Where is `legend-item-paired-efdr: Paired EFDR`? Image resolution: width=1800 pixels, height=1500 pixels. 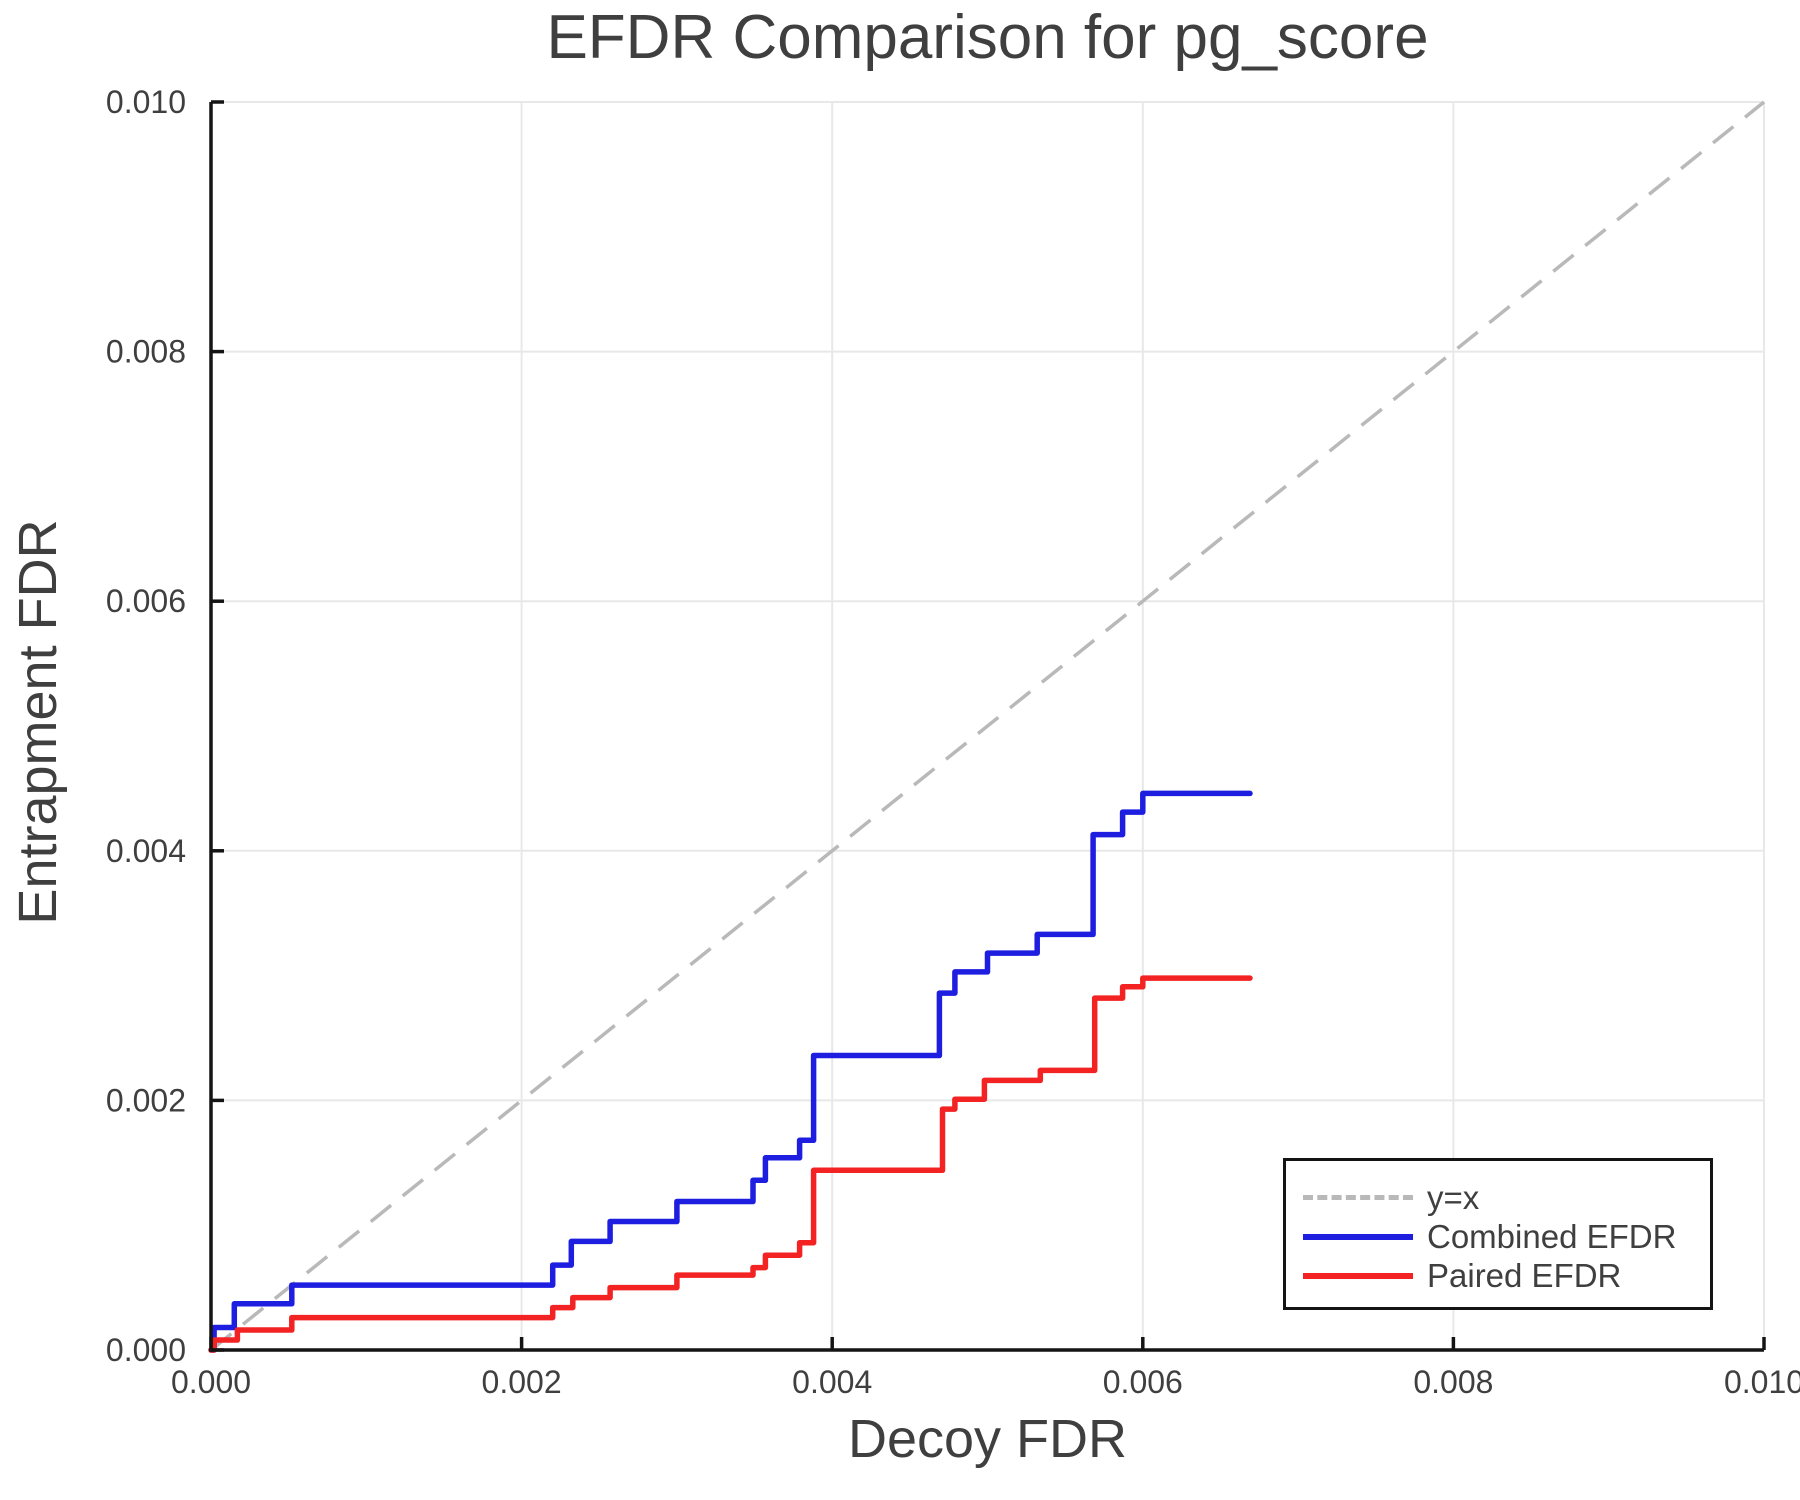
legend-item-paired-efdr: Paired EFDR is located at coordinates (1506, 1275).